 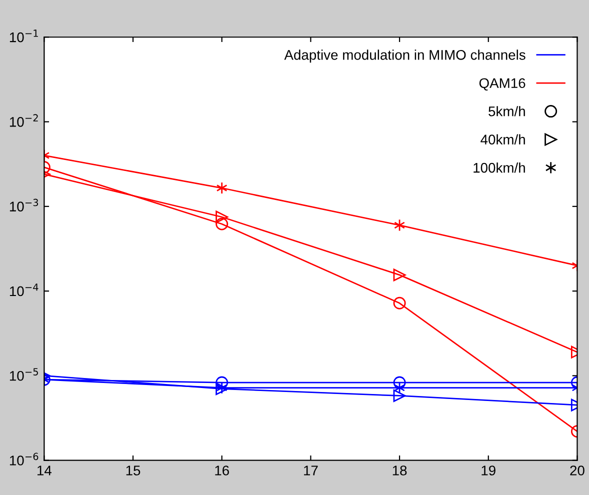 What do you see at coordinates (502, 139) in the screenshot?
I see `annotation: 40km/h` at bounding box center [502, 139].